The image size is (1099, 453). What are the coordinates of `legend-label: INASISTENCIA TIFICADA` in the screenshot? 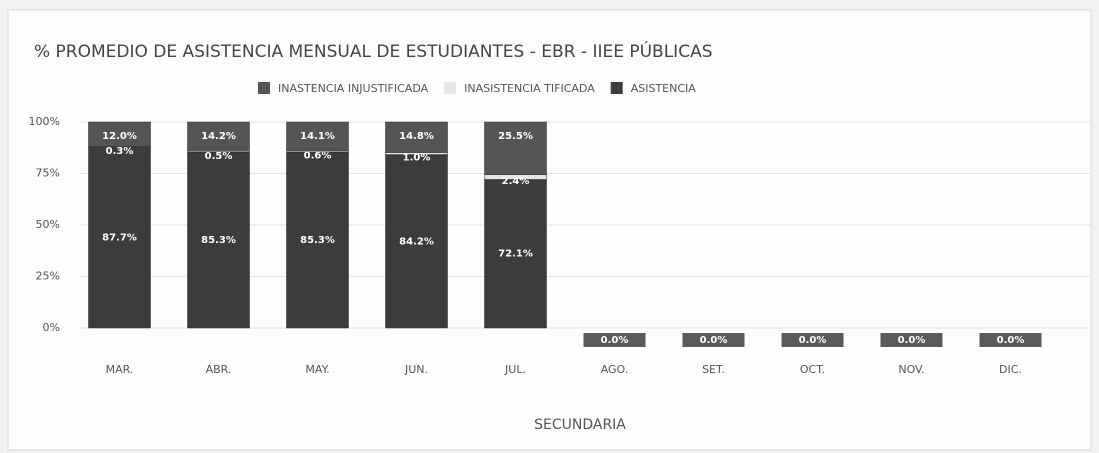 It's located at (529, 88).